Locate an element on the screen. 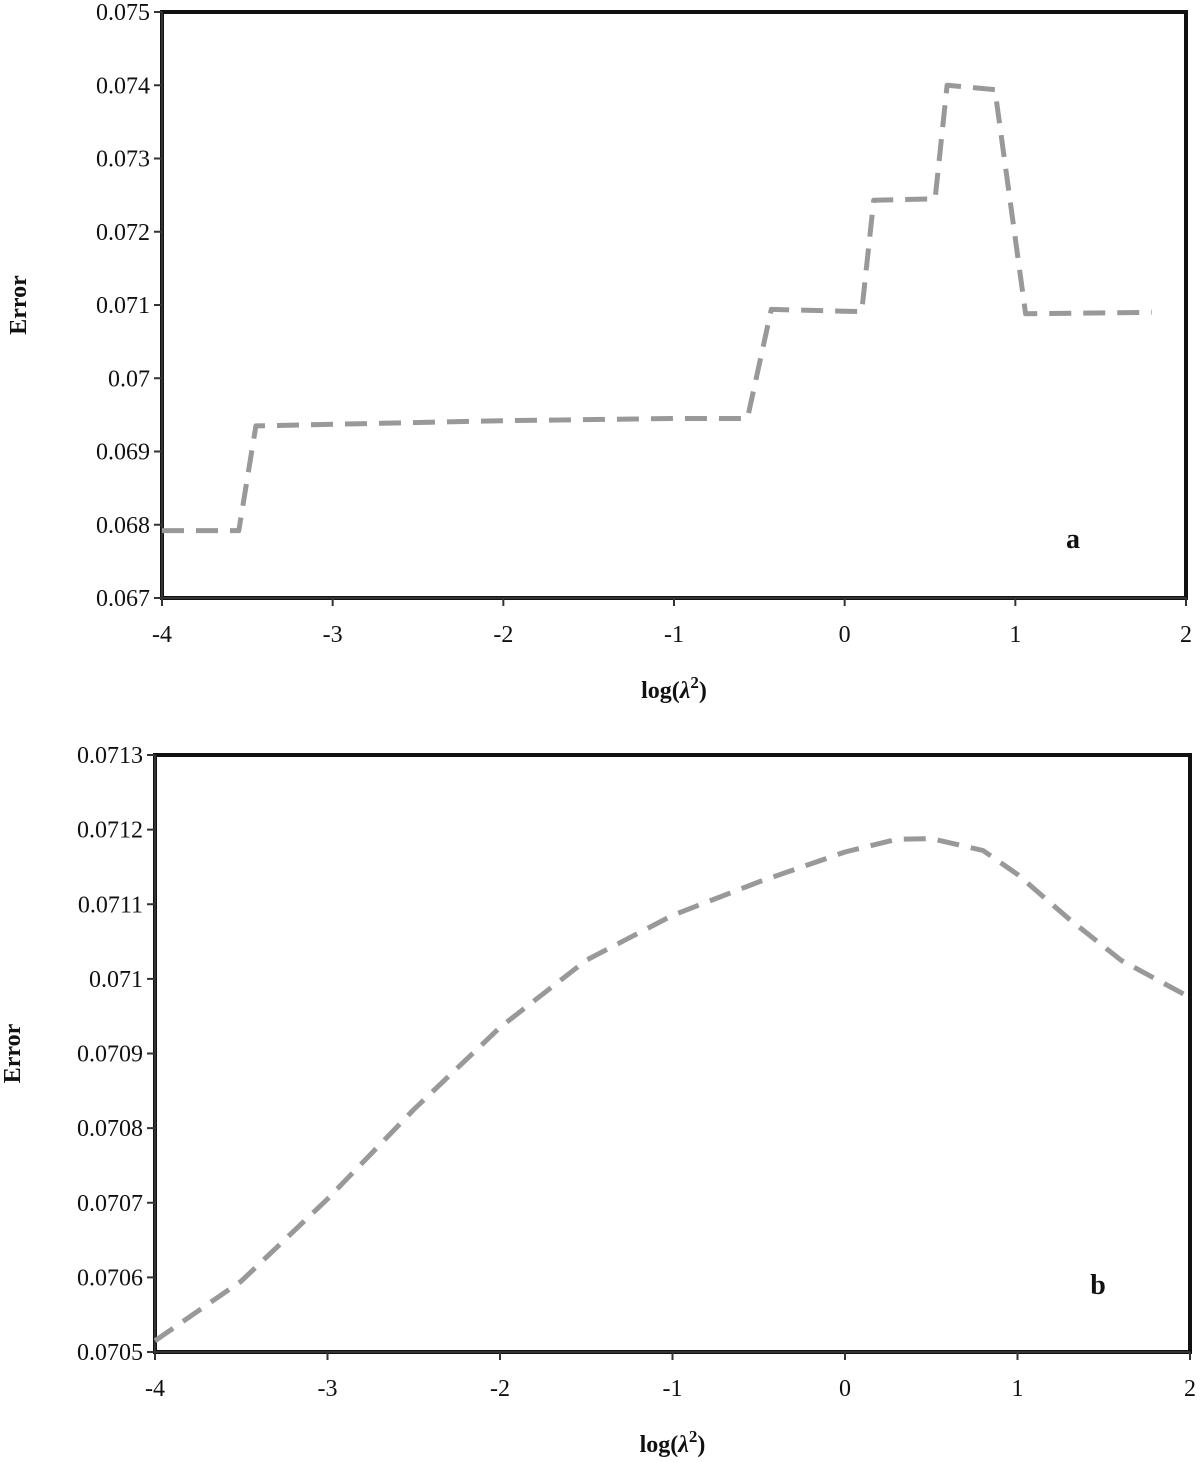  panel-a-x-tick-label: 1 is located at coordinates (1015, 635).